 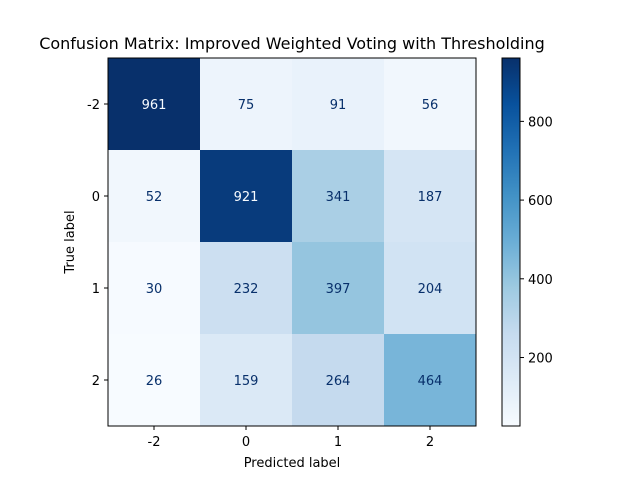 I want to click on y-axis-ticks: -2 0 1 2, so click(x=97, y=243).